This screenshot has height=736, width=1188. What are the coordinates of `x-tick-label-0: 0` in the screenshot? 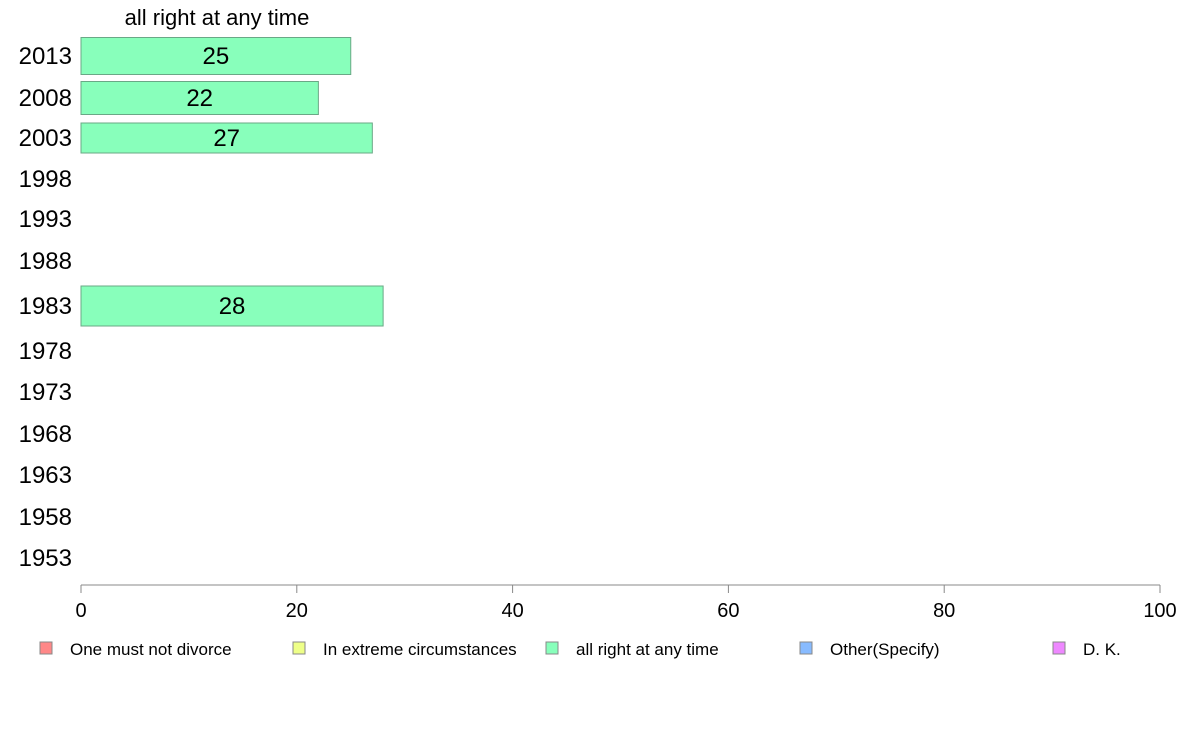 It's located at (80, 611).